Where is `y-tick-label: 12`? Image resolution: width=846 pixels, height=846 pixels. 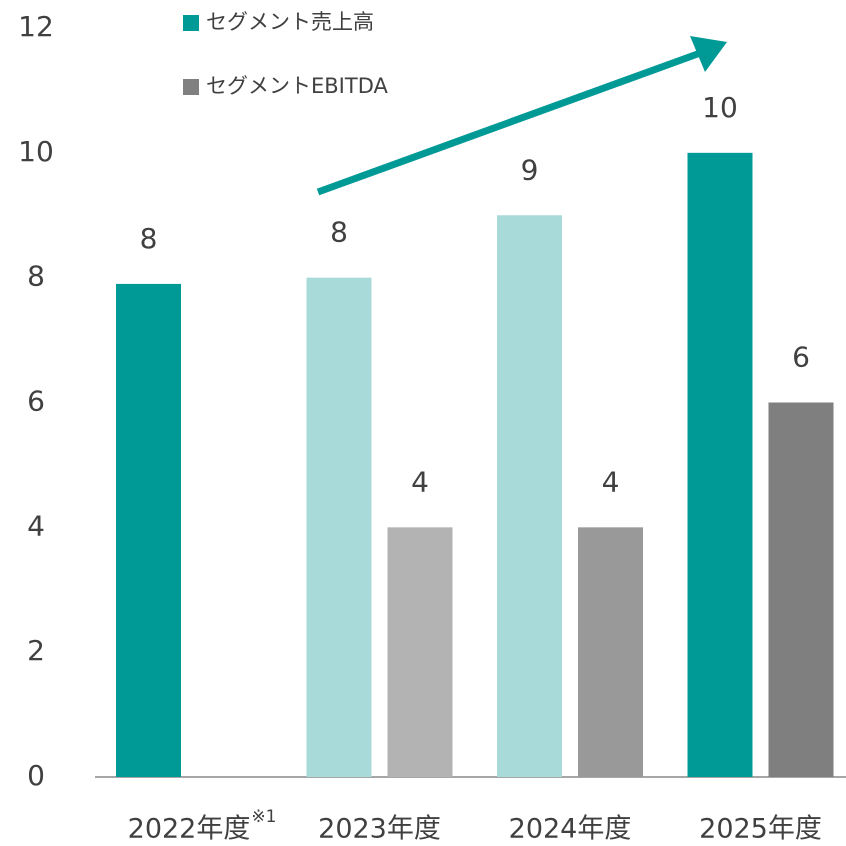
y-tick-label: 12 is located at coordinates (36, 26).